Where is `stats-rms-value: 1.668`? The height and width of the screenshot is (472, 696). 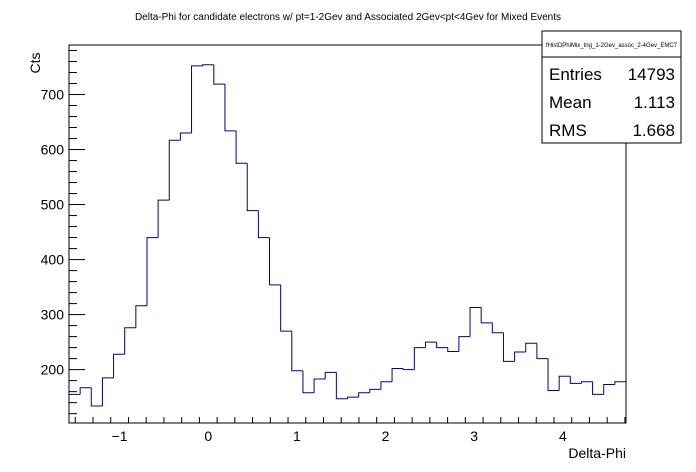 stats-rms-value: 1.668 is located at coordinates (653, 130).